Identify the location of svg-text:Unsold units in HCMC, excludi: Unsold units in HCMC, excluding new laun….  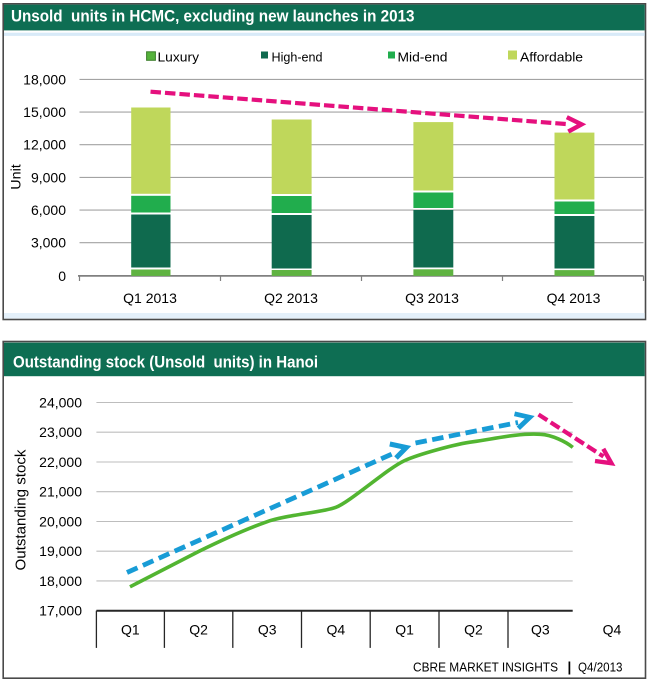
(213, 15).